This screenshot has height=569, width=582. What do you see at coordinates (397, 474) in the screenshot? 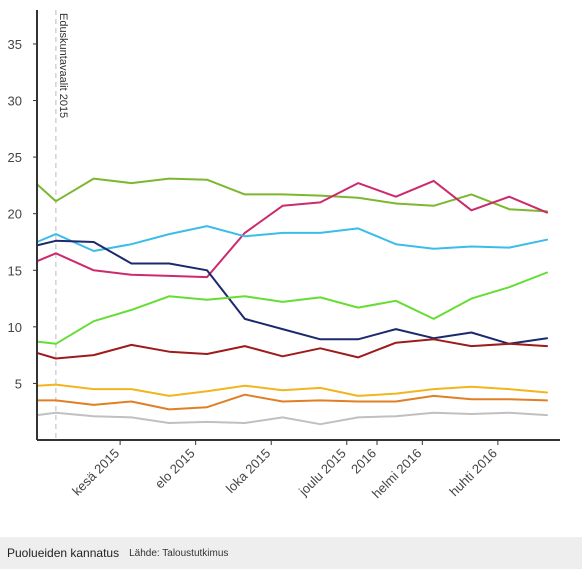
I see `x-tick-label: helmi 2016` at bounding box center [397, 474].